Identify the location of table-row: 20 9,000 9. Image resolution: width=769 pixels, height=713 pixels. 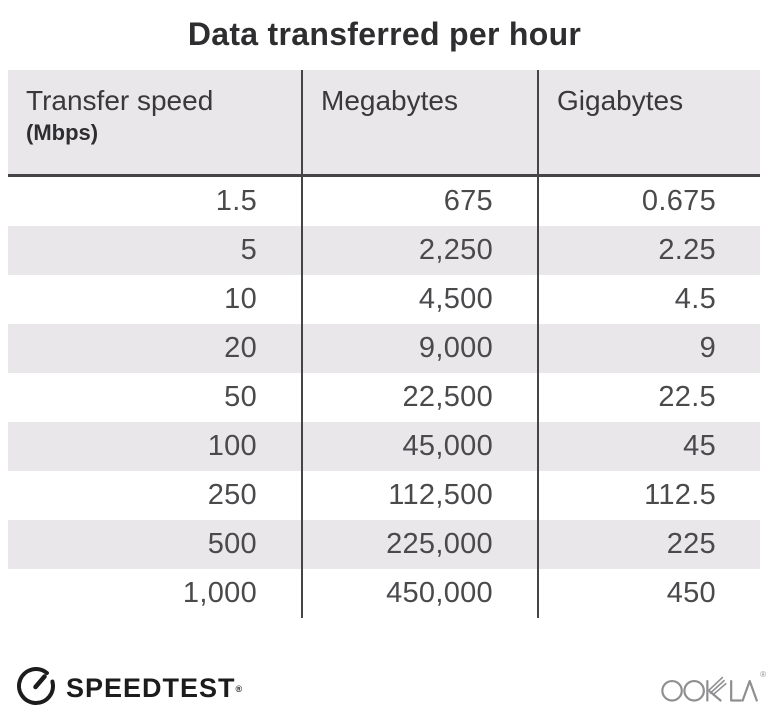
(384, 348).